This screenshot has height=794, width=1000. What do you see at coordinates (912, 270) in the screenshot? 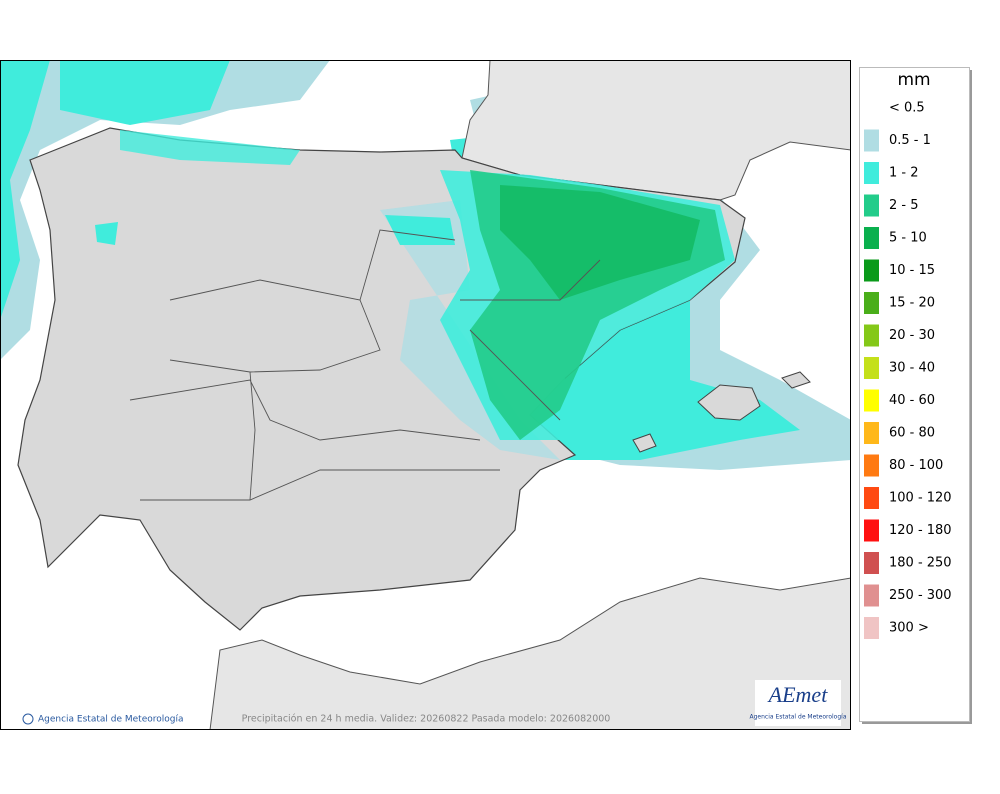
I see `legend-label: 10 - 15` at bounding box center [912, 270].